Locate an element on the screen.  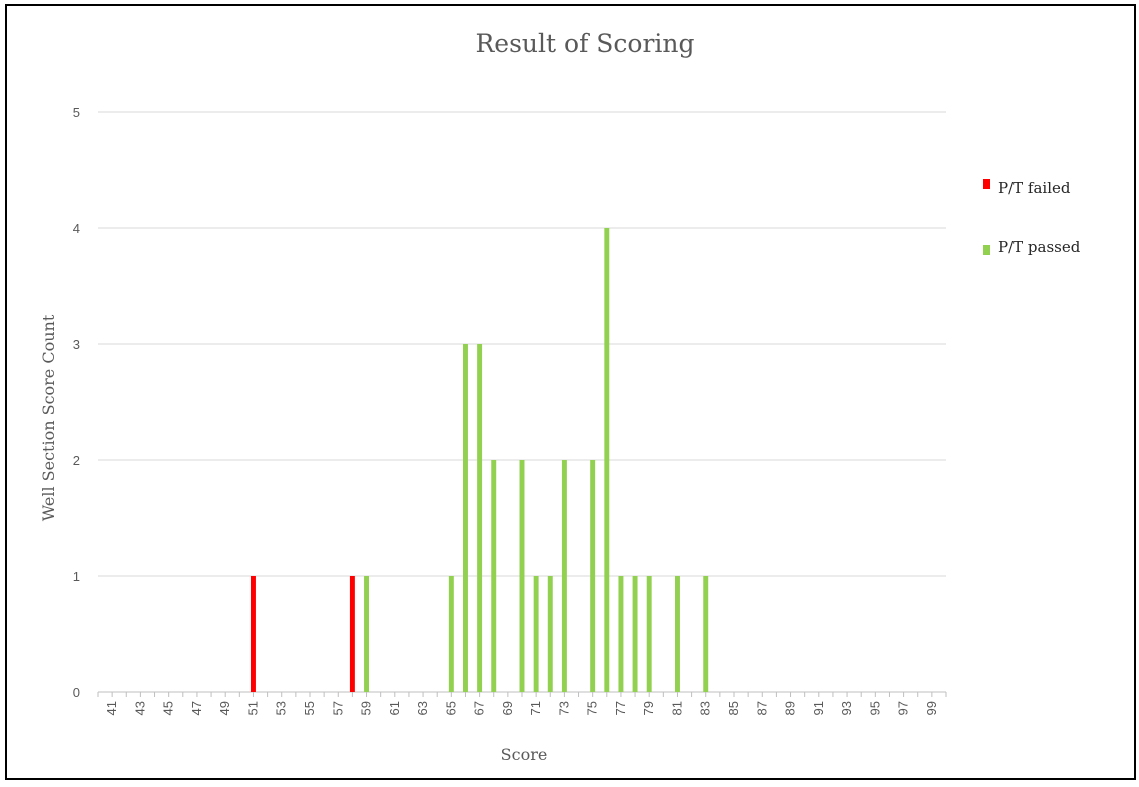
x-tick-label: 93 is located at coordinates (846, 708).